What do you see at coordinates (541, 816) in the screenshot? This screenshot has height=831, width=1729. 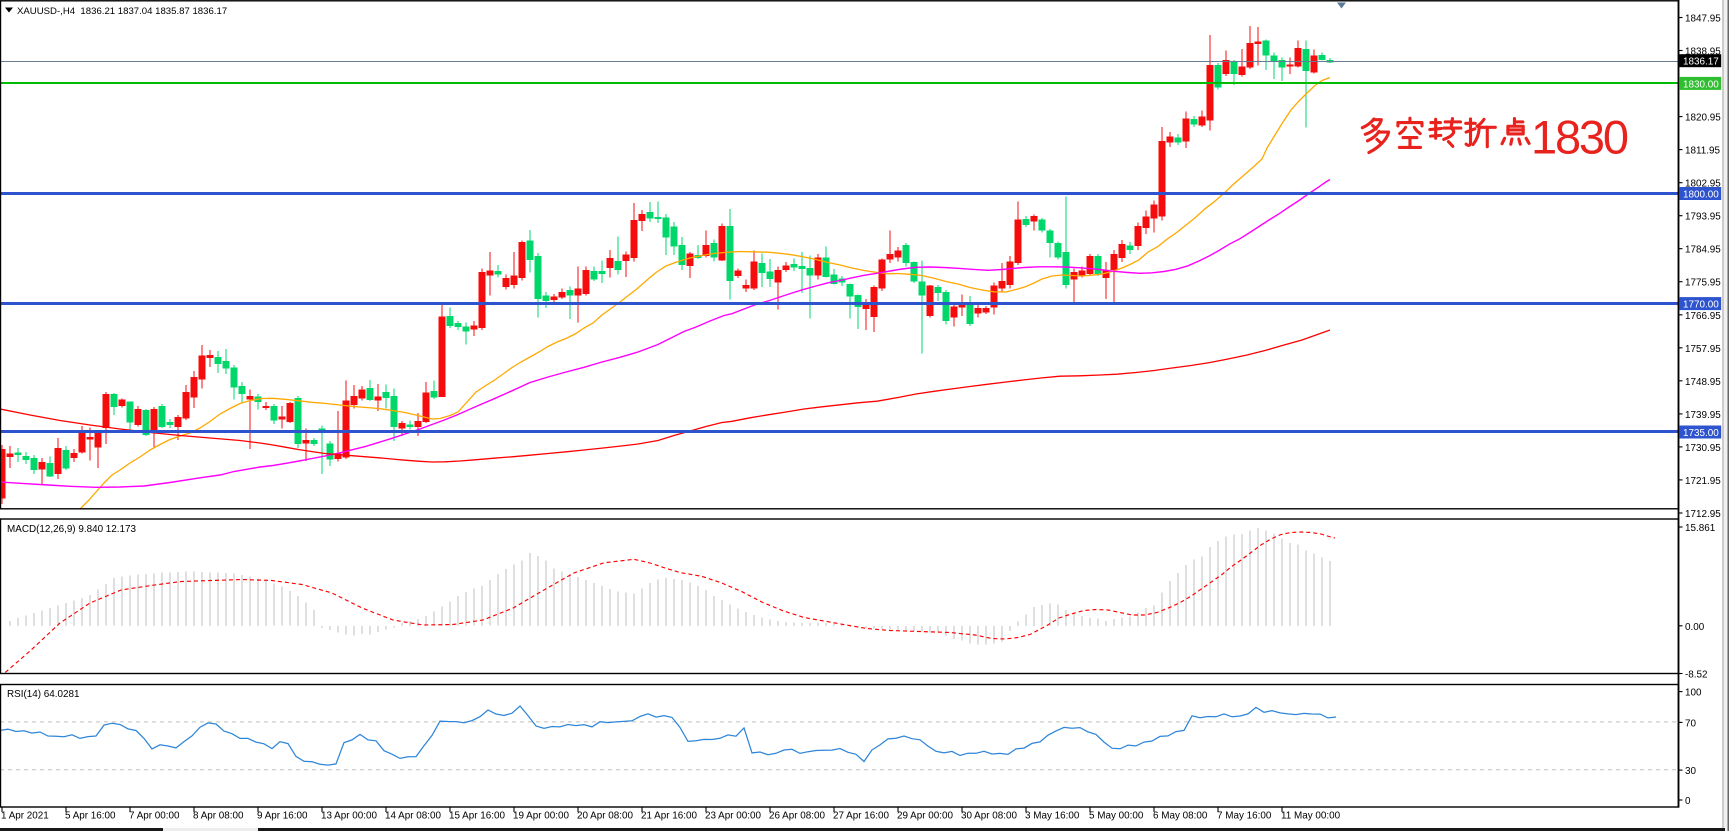 I see `svg-text: 19 Apr 00:00` at bounding box center [541, 816].